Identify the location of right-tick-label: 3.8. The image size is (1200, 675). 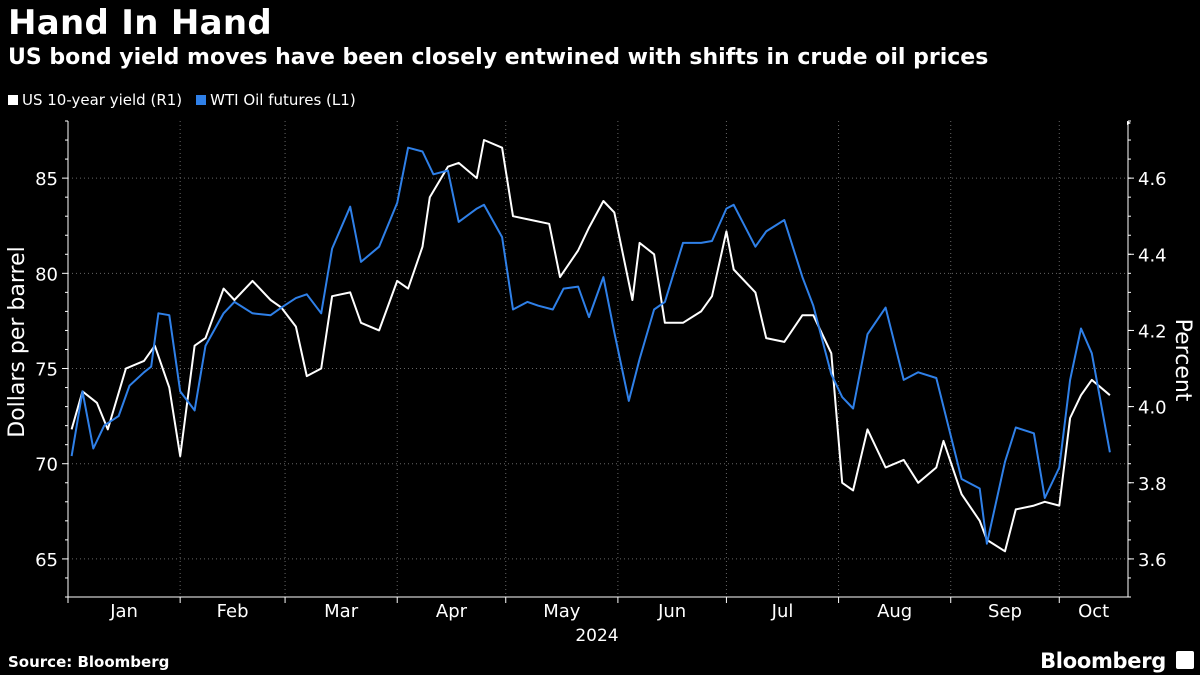
(1152, 484).